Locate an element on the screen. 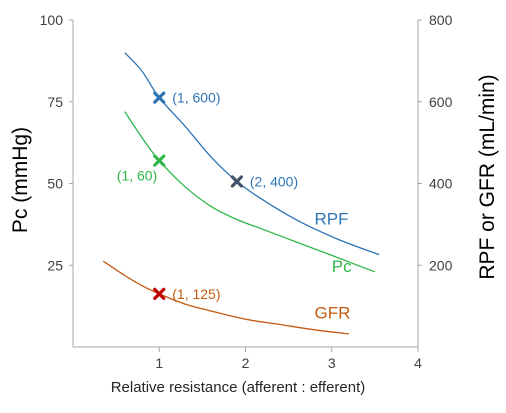  x-tick-label: 2 is located at coordinates (246, 363).